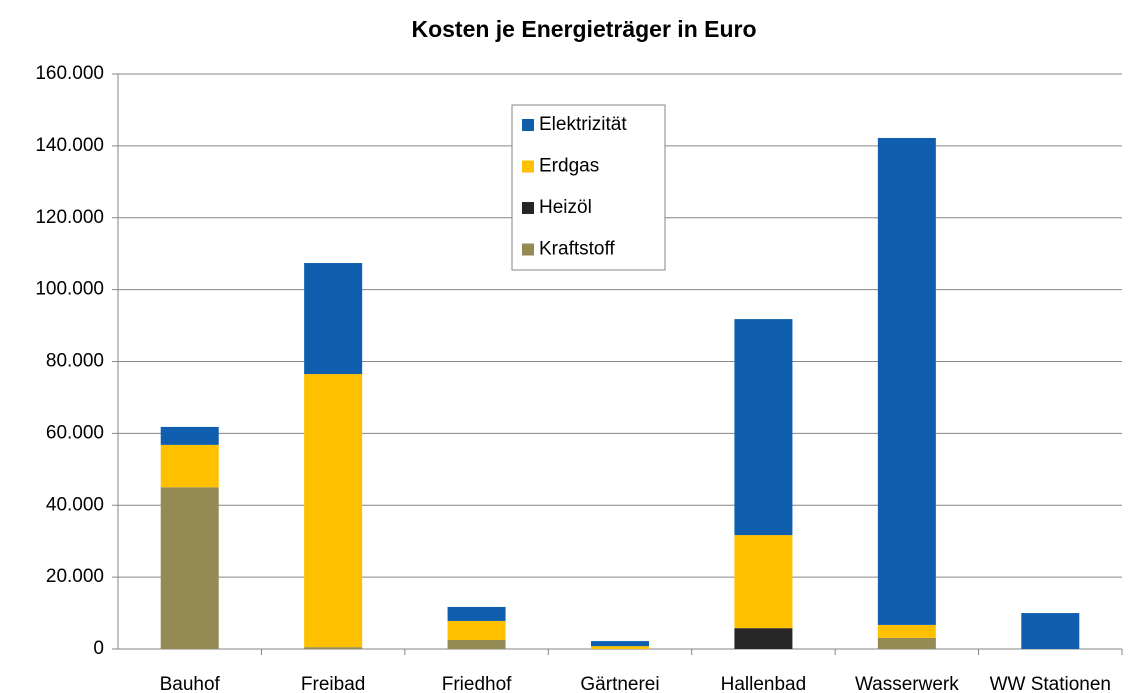 This screenshot has width=1139, height=693. I want to click on x-tick-label: Wasserwerk, so click(907, 683).